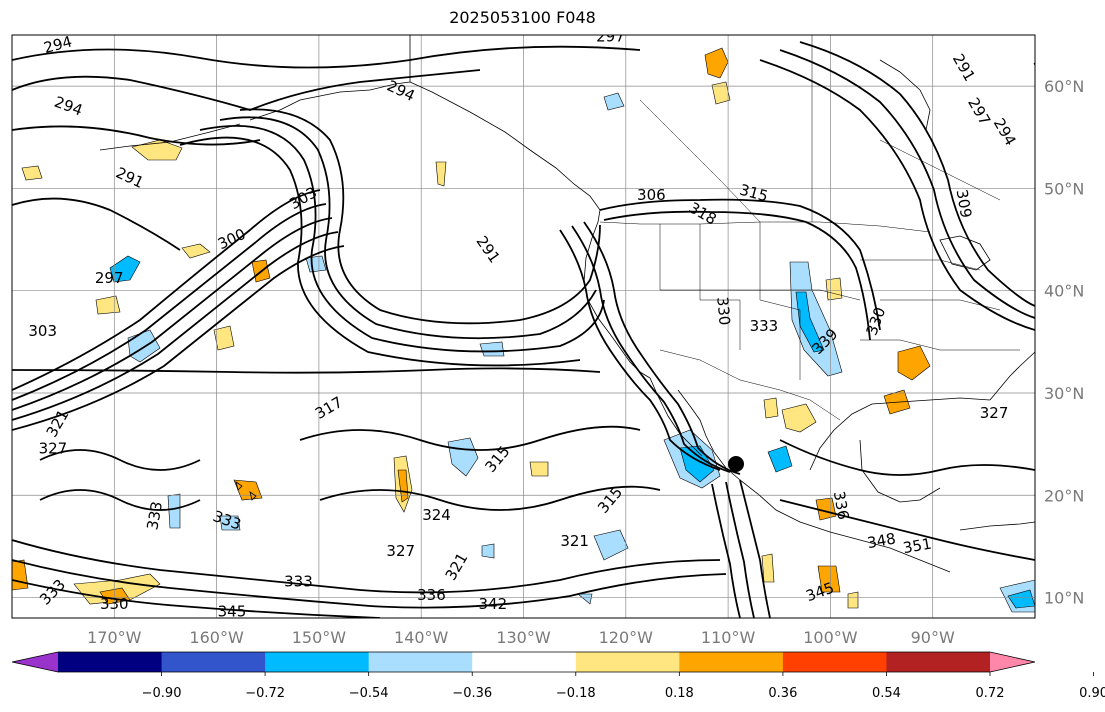 The width and height of the screenshot is (1105, 712). What do you see at coordinates (421, 637) in the screenshot?
I see `lon-tick-label: 140°W` at bounding box center [421, 637].